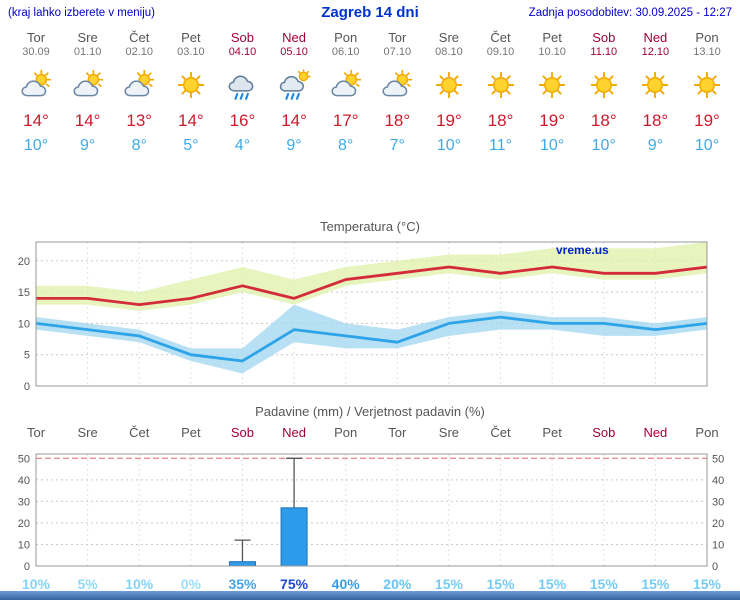  What do you see at coordinates (345, 120) in the screenshot?
I see `temp-max: 17°` at bounding box center [345, 120].